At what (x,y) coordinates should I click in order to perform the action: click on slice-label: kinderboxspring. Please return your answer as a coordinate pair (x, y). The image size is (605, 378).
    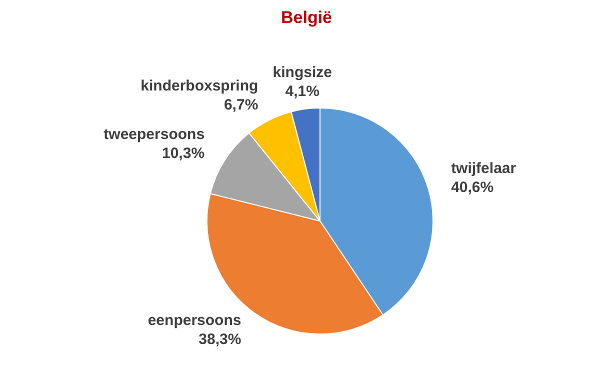
    Looking at the image, I should click on (199, 86).